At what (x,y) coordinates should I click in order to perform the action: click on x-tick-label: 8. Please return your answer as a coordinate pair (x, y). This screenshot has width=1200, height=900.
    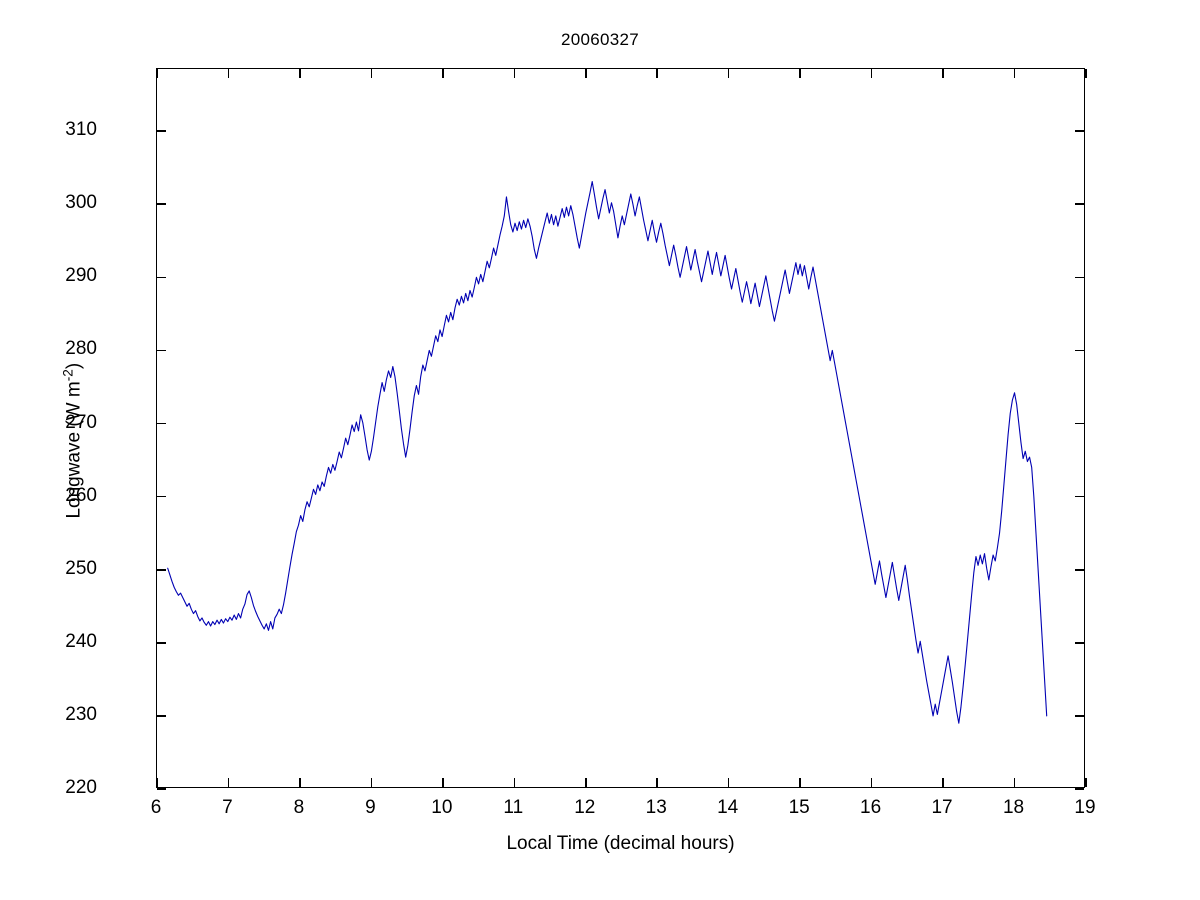
    Looking at the image, I should click on (299, 807).